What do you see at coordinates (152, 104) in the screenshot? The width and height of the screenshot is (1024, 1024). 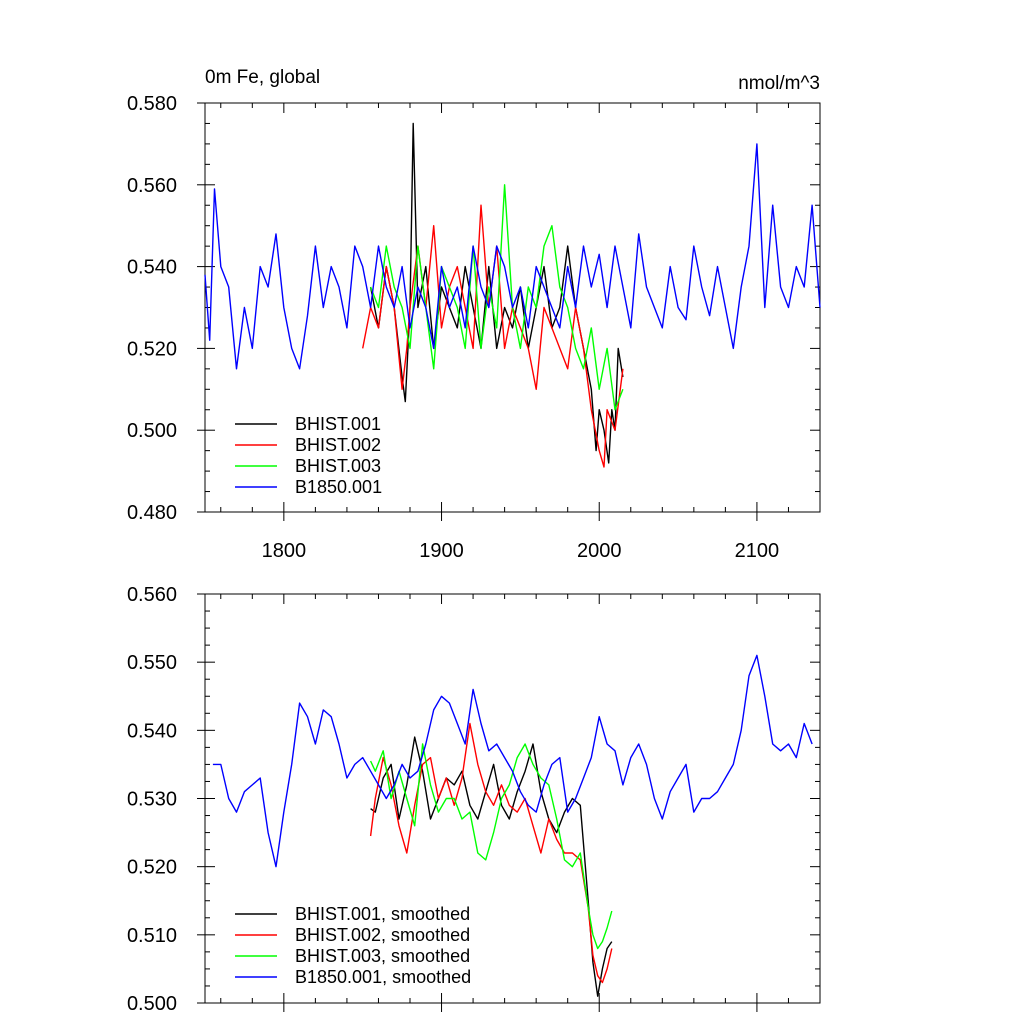 I see `y-tick-label: 0.580` at bounding box center [152, 104].